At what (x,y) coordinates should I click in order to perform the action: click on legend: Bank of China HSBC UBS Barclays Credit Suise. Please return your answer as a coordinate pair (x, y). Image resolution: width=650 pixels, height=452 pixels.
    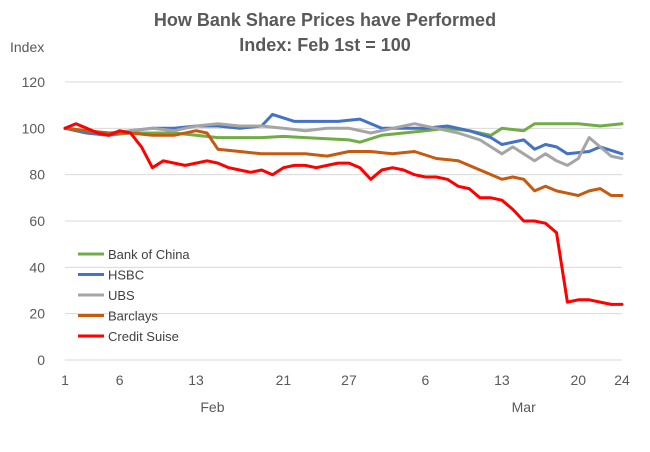
    Looking at the image, I should click on (134, 295).